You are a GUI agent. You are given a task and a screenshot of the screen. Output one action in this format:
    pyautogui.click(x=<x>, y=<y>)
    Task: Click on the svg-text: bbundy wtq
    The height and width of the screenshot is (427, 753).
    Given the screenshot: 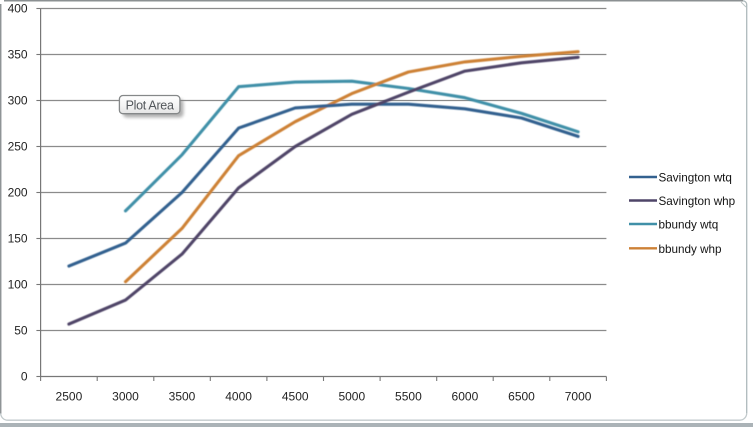 What is the action you would take?
    pyautogui.click(x=689, y=225)
    